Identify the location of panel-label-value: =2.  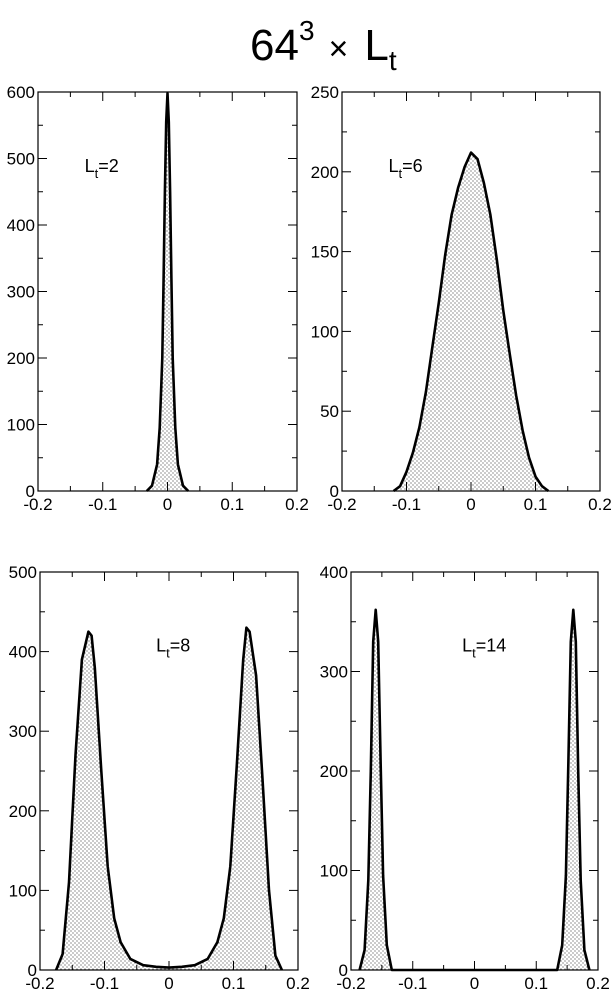
(108, 166).